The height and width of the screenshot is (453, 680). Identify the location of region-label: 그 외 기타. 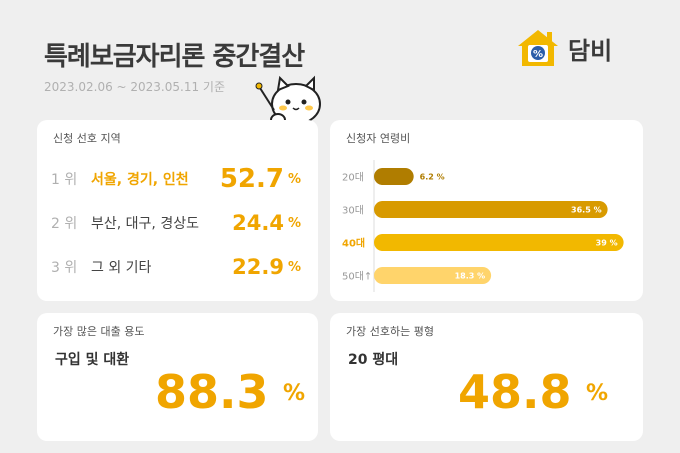
(121, 268).